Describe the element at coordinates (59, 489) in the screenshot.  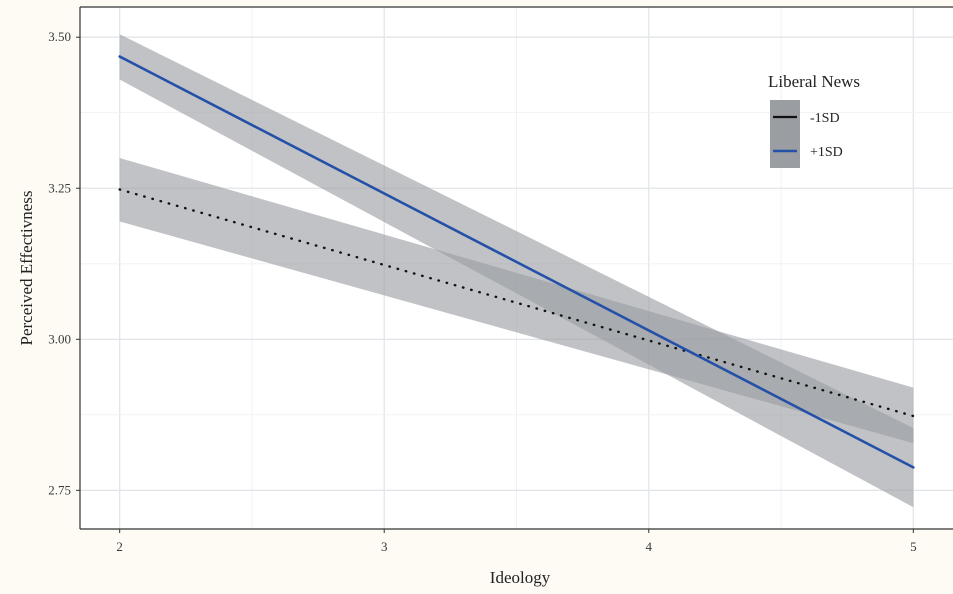
I see `y-tick-label: 2.75` at that location.